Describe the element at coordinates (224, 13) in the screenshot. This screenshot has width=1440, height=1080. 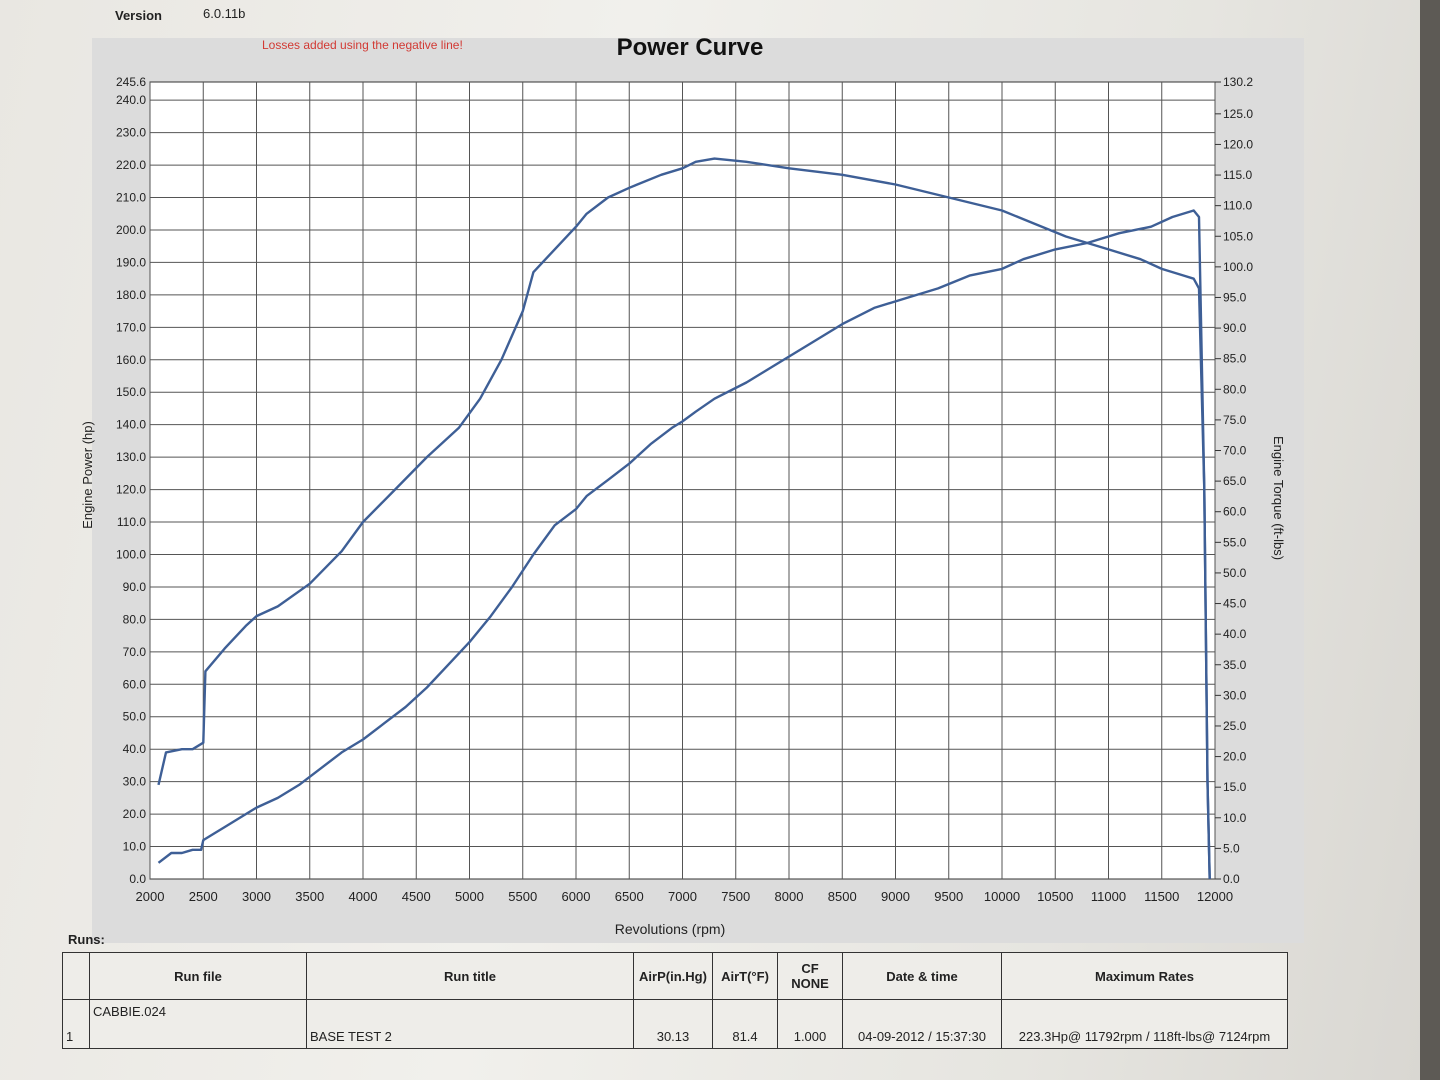
I see `version-value: 6.0.11b` at that location.